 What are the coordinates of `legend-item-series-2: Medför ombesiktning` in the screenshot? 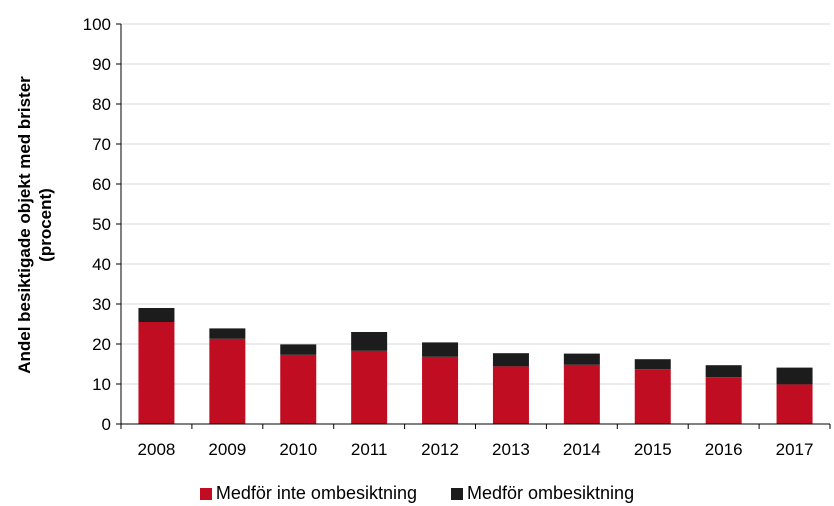 It's located at (542, 493).